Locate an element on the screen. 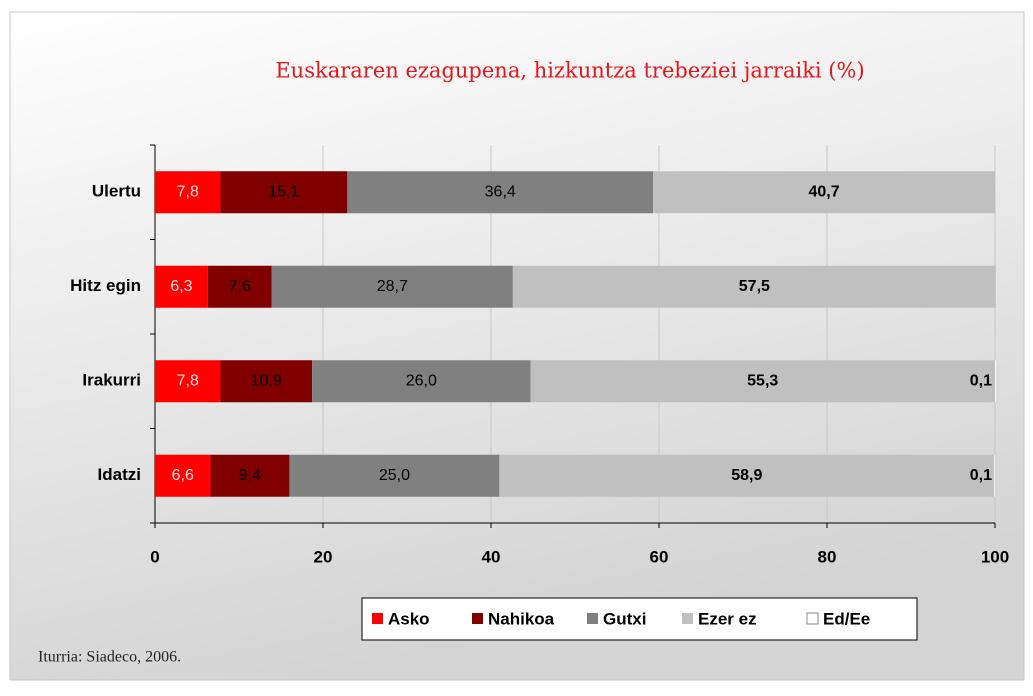 Image resolution: width=1033 pixels, height=696 pixels. data-label: 28,7 is located at coordinates (392, 286).